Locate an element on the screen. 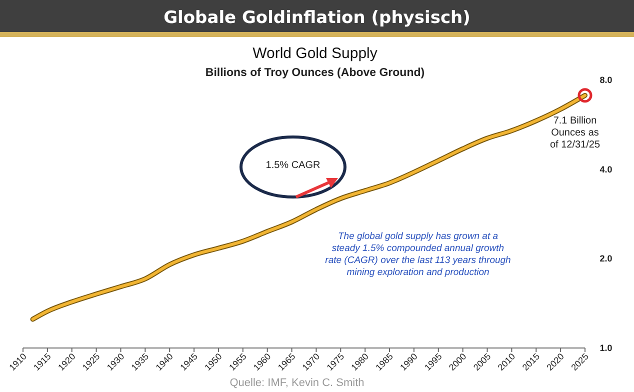  source-note: Quelle: IMF, Kevin C. Smith is located at coordinates (297, 383).